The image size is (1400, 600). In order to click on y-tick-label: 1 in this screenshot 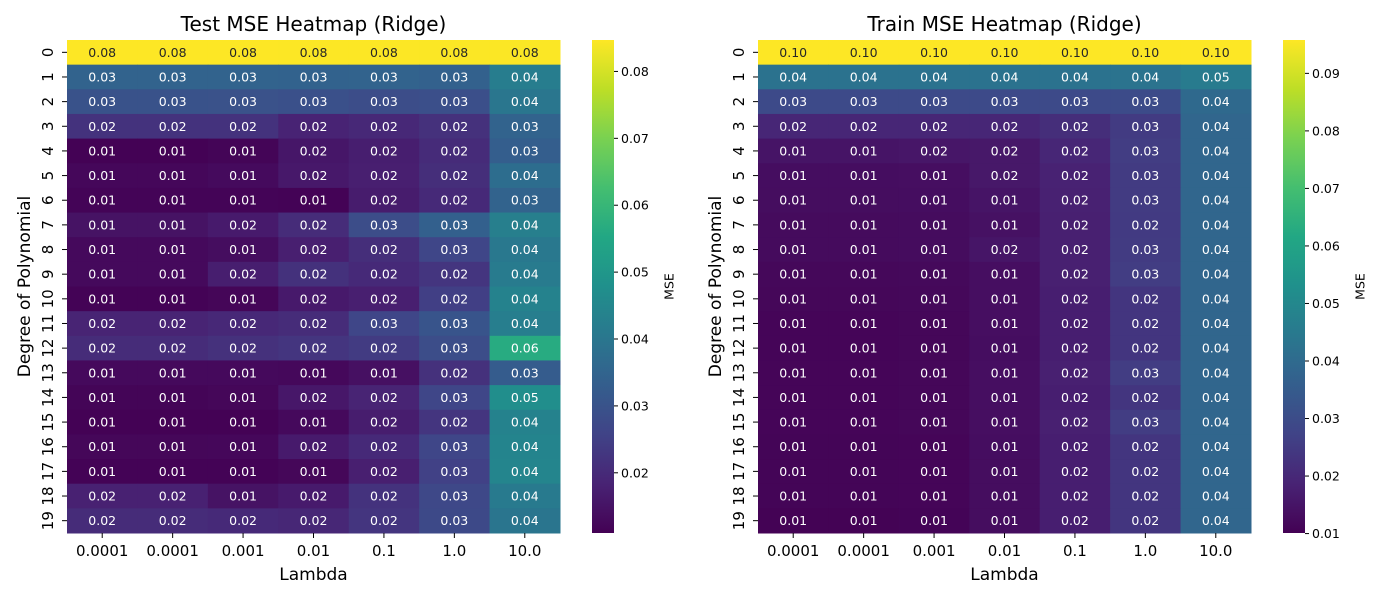, I will do `click(739, 77)`.